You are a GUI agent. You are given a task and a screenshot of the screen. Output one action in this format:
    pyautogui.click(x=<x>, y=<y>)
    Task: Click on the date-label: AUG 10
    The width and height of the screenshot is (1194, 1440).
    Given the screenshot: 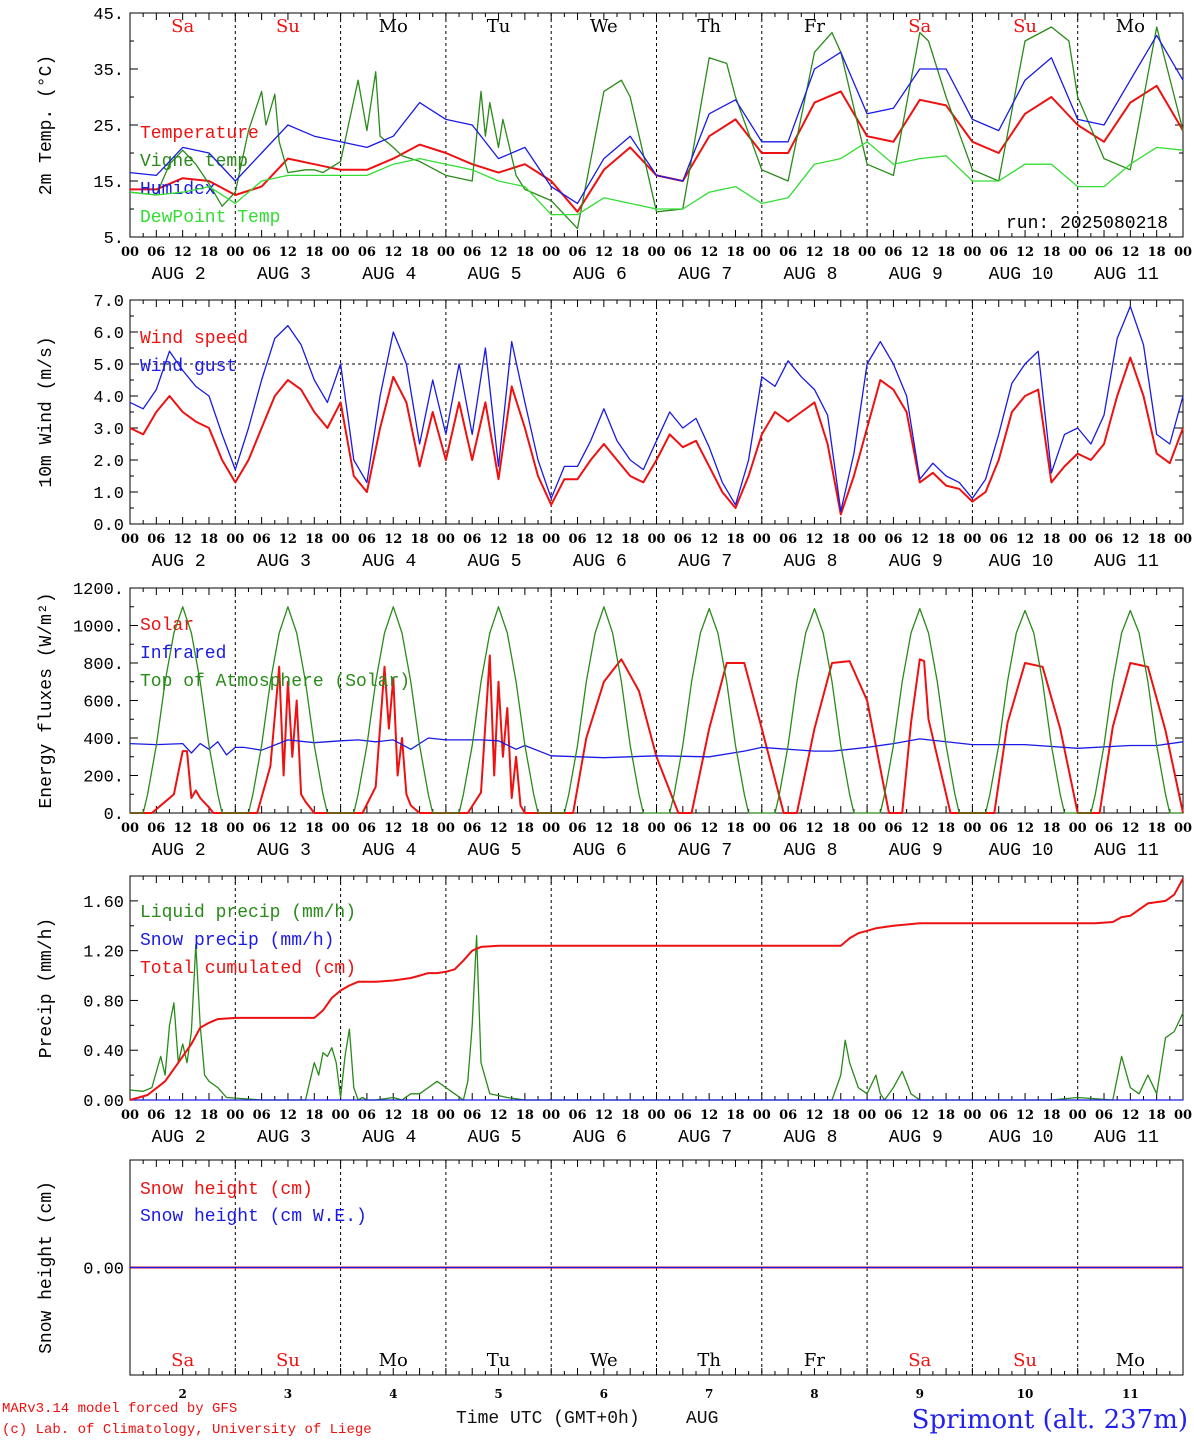 What is the action you would take?
    pyautogui.click(x=1021, y=851)
    